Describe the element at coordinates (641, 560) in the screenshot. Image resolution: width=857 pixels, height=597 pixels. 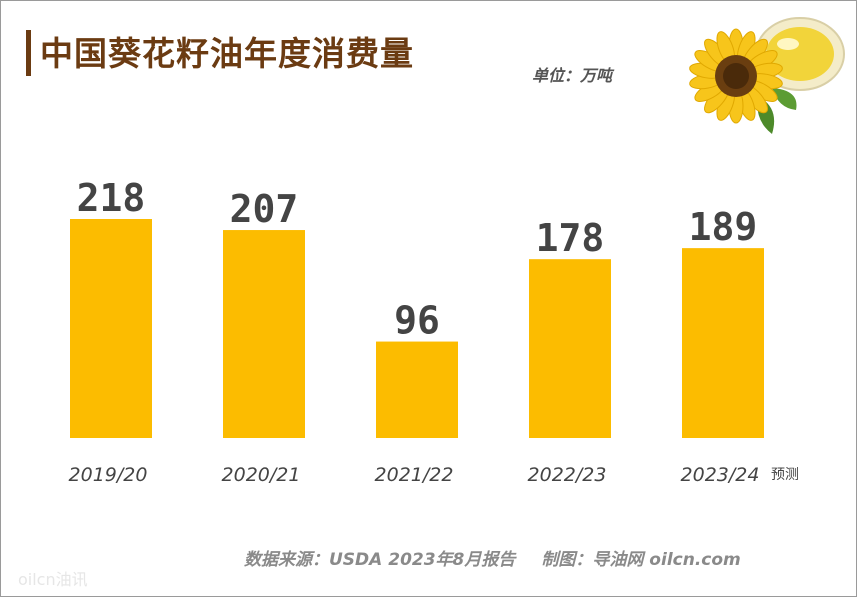
I see `chart-maker: 制图：导油网 oilcn.com` at that location.